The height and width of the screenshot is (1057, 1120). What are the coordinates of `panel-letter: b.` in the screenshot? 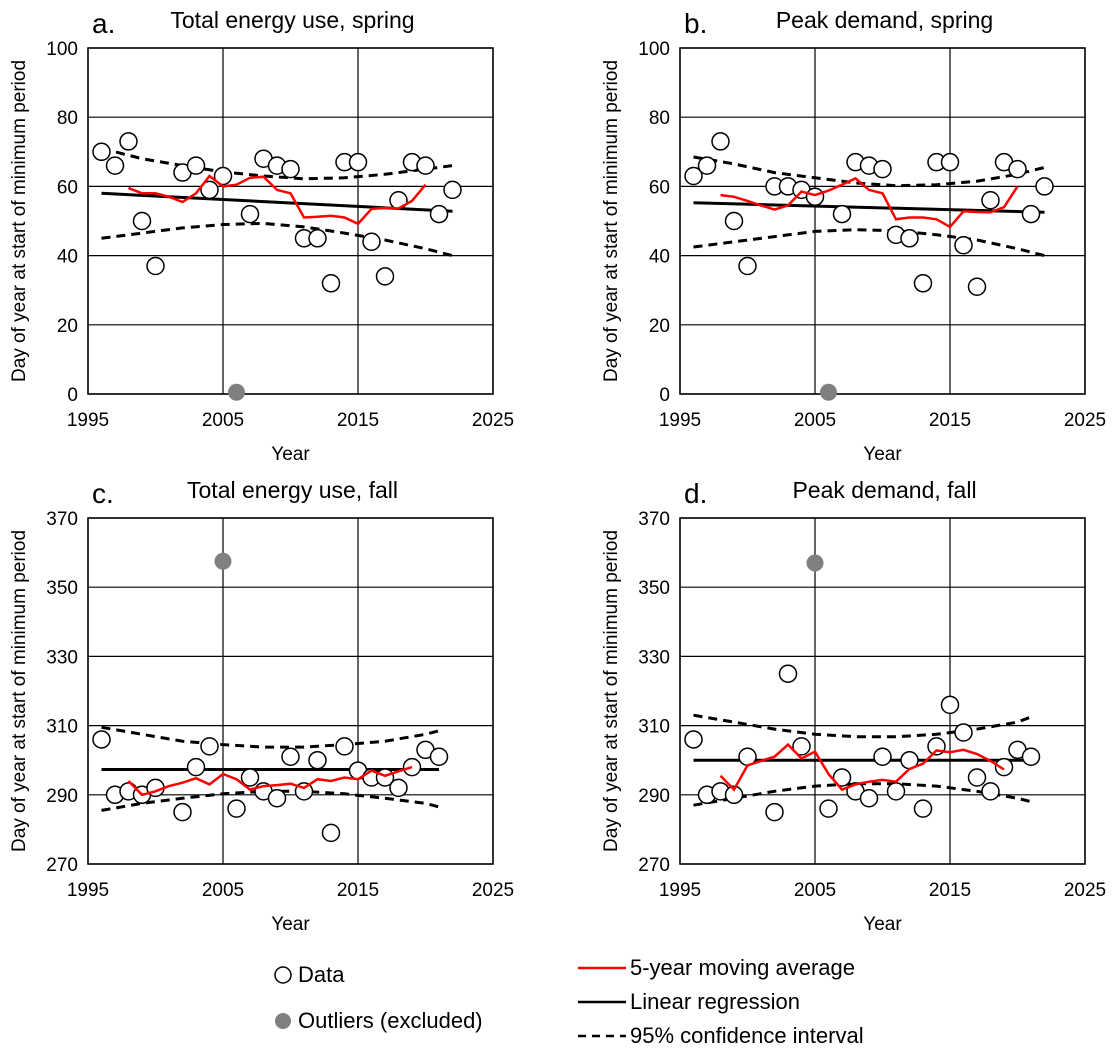 It's located at (695, 23).